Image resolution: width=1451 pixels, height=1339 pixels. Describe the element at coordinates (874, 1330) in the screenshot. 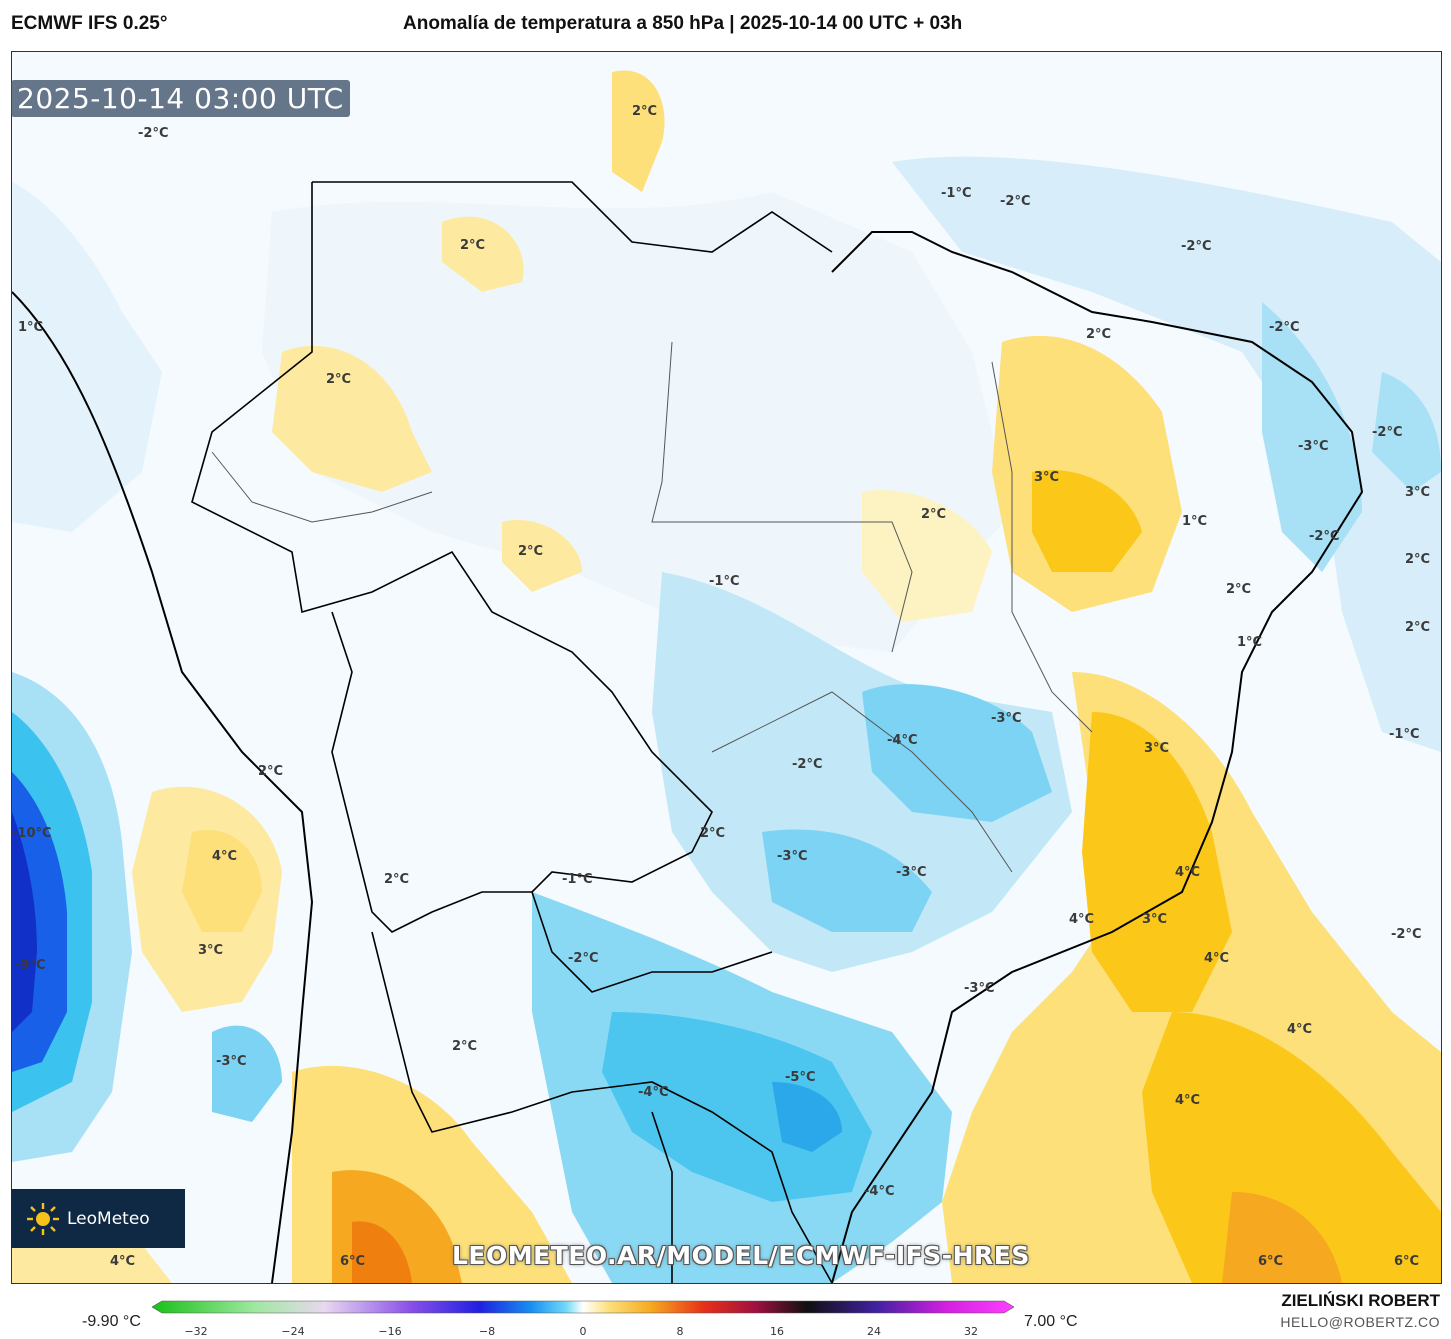

I see `colorbar-tick: 24` at that location.